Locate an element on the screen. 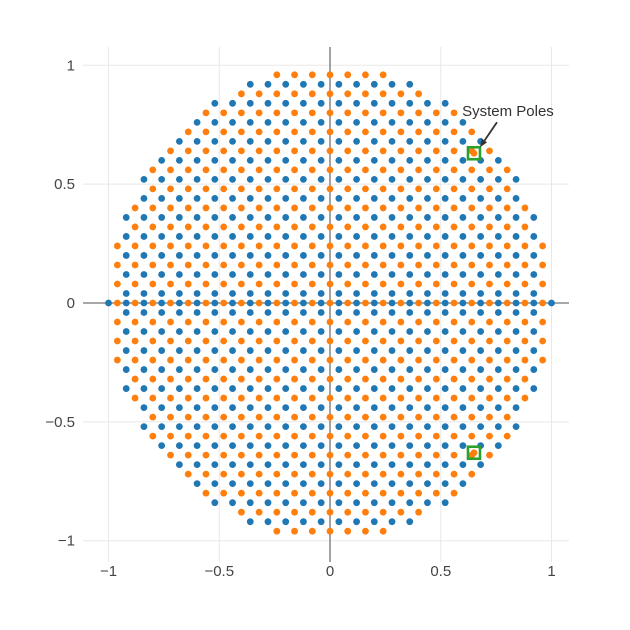 Image resolution: width=630 pixels, height=630 pixels. annotation-arrow-line is located at coordinates (490, 131).